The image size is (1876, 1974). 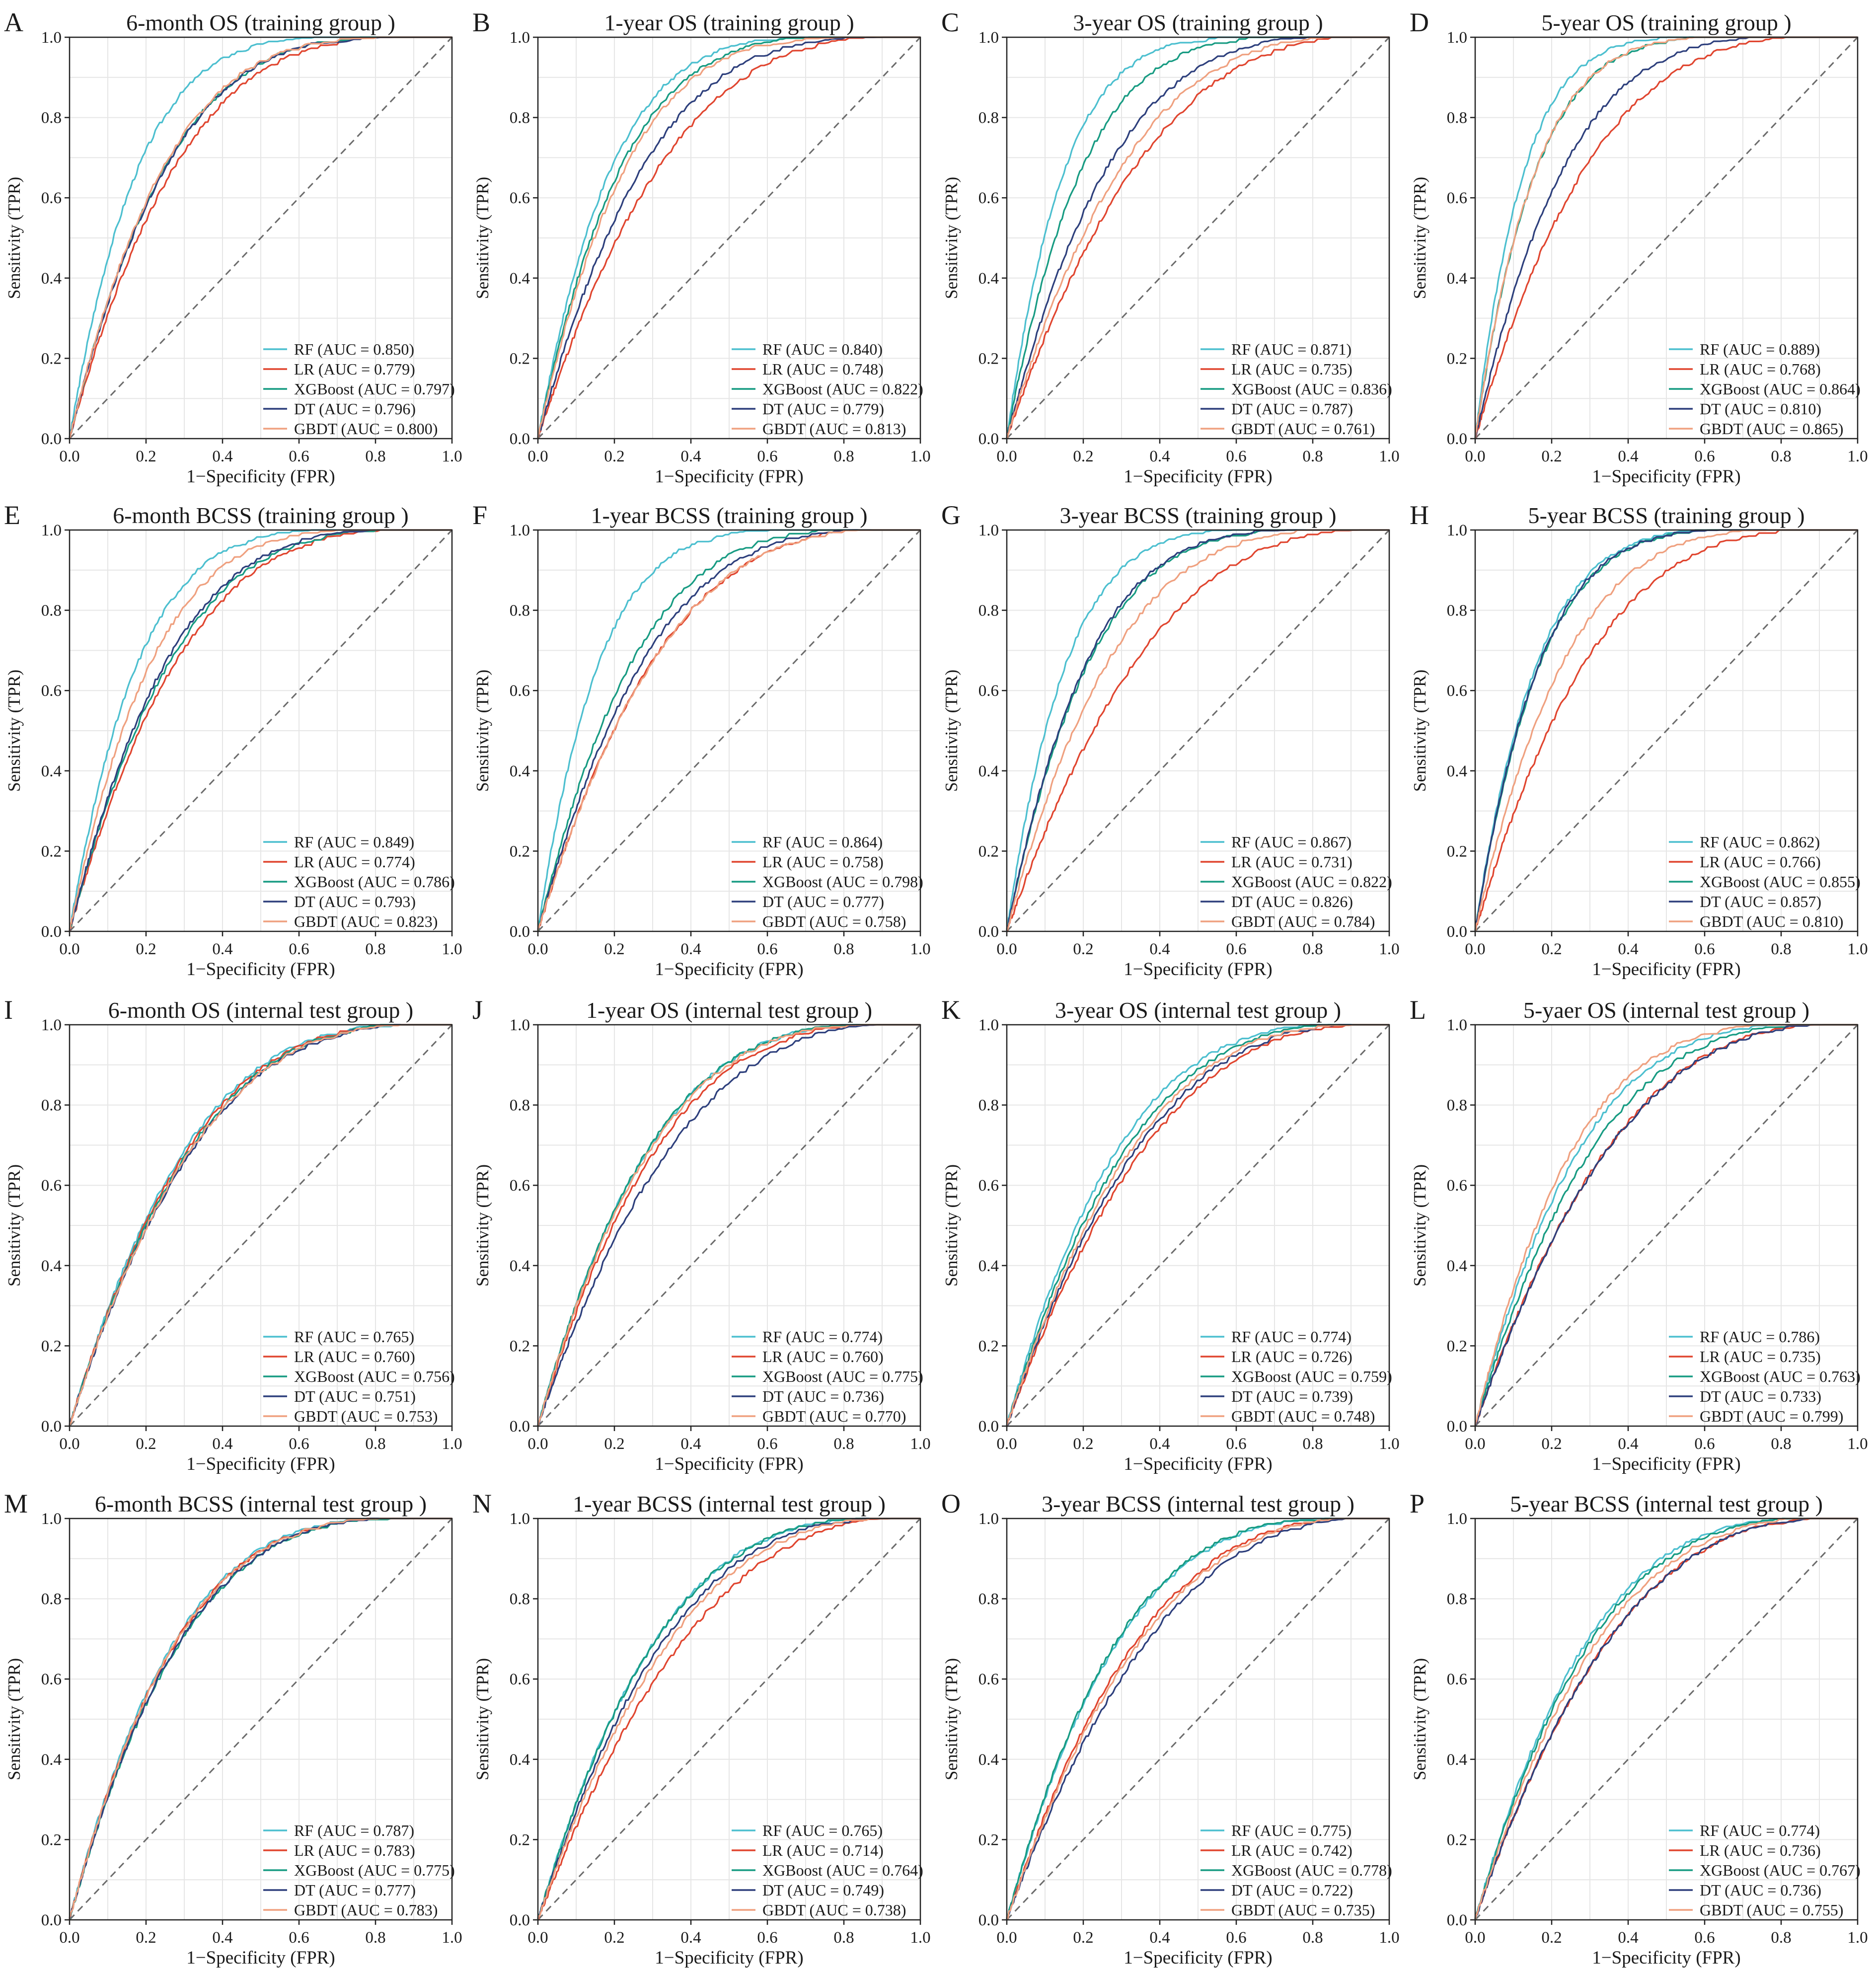 What do you see at coordinates (261, 1010) in the screenshot?
I see `panel-title: 6-month OS (internal test group )` at bounding box center [261, 1010].